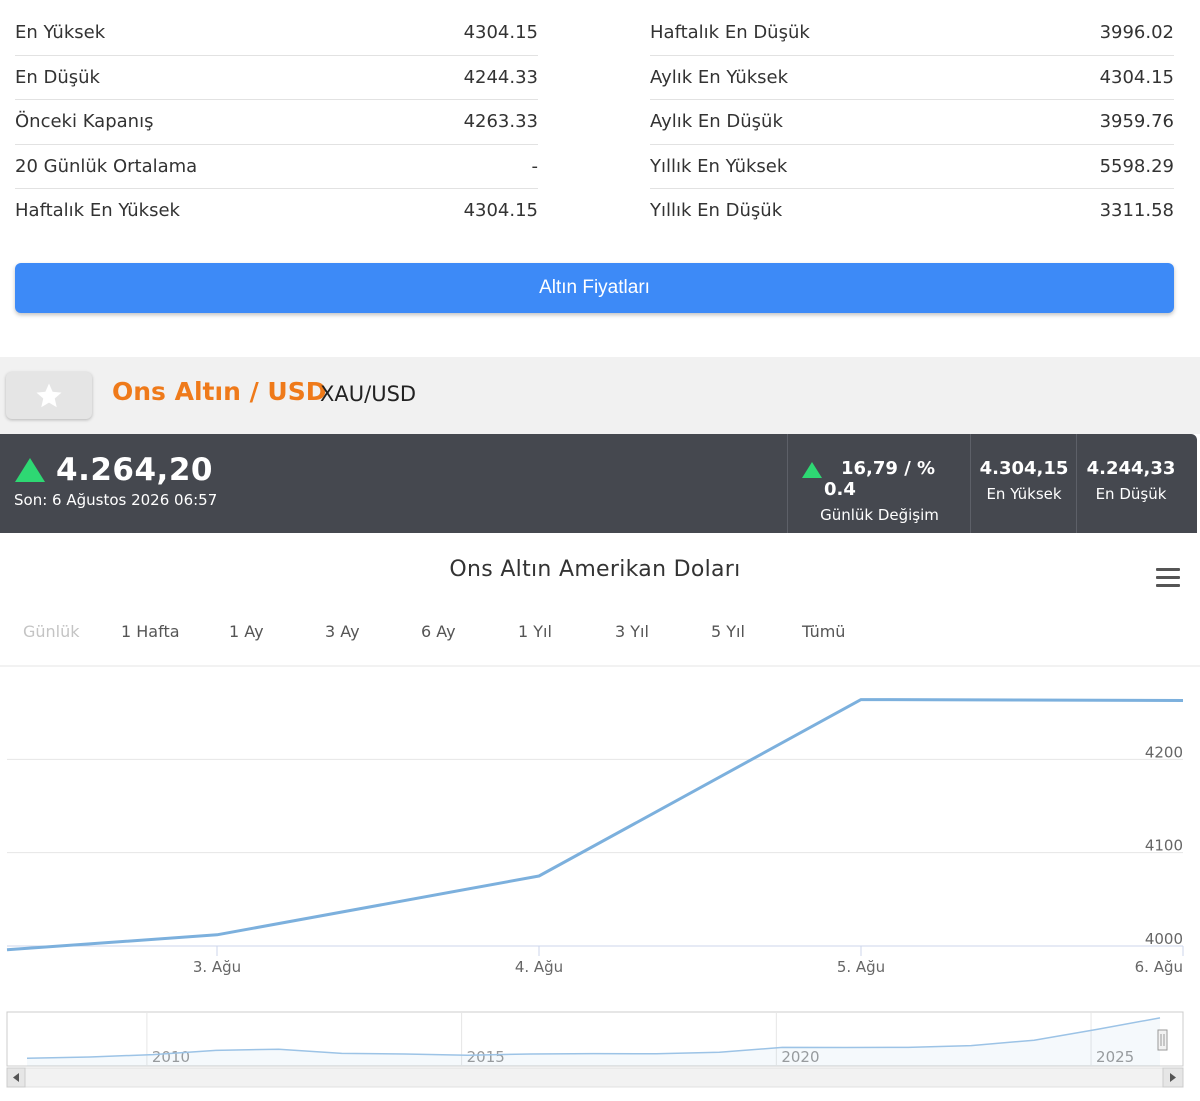 The width and height of the screenshot is (1200, 1101). What do you see at coordinates (912, 33) in the screenshot?
I see `stat-row-weekly-low: Haftalık En Düşük 3996.02` at bounding box center [912, 33].